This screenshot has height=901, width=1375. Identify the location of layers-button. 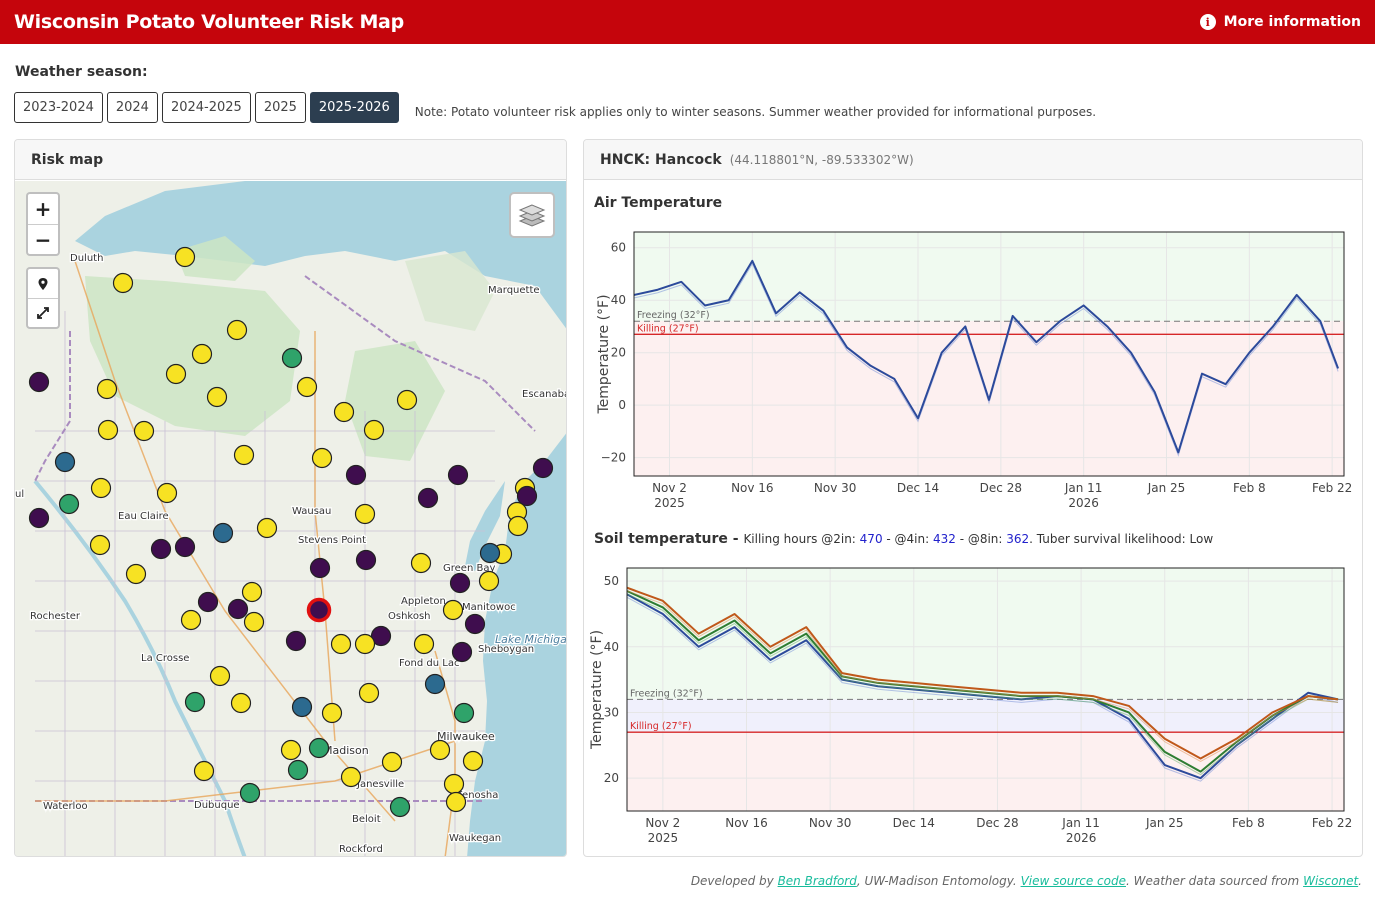
(532, 215).